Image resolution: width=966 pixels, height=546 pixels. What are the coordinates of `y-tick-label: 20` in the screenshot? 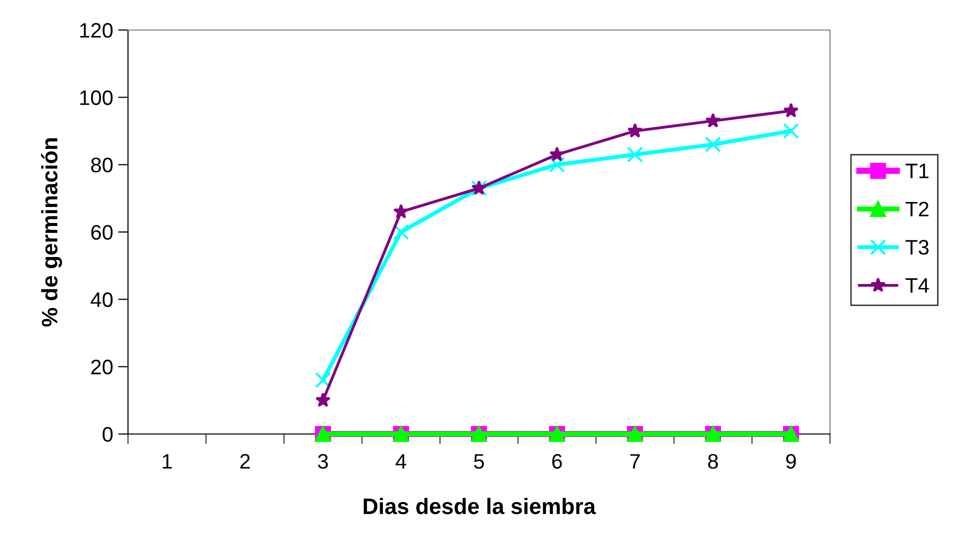 It's located at (102, 367).